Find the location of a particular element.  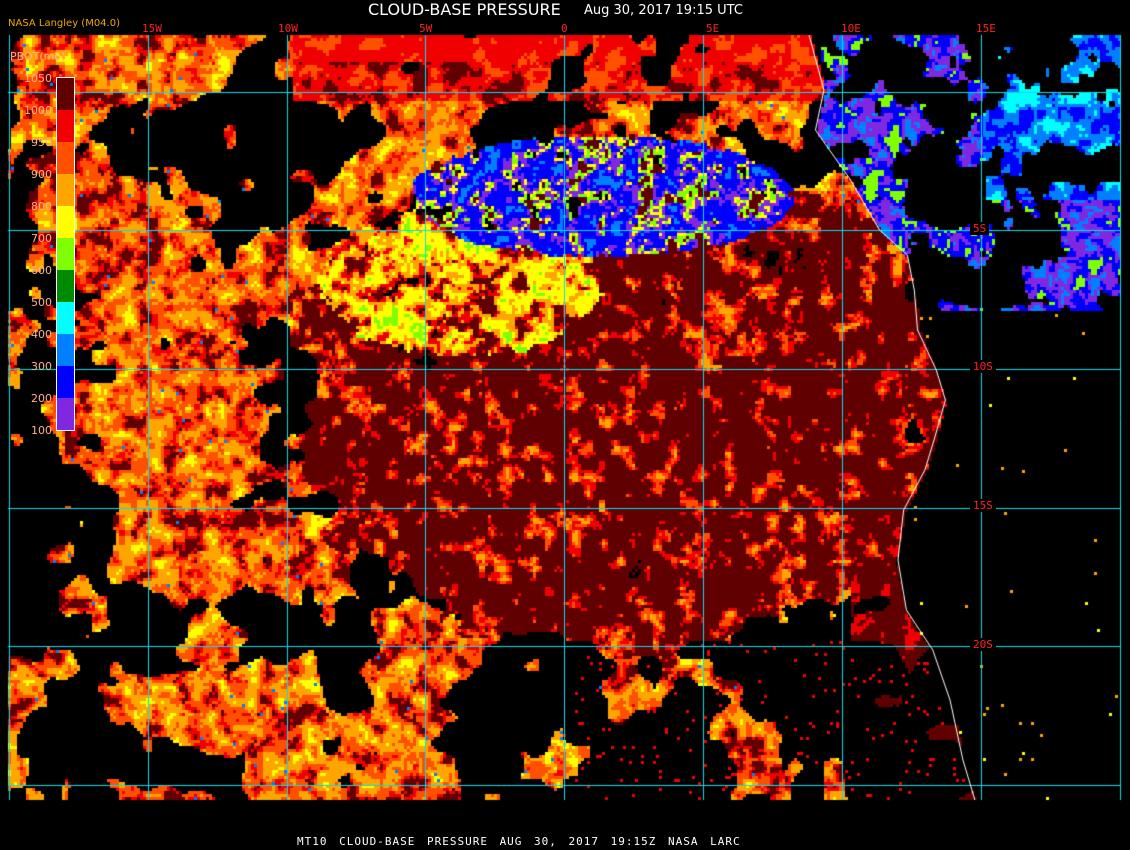

lat-label-20s: 20S is located at coordinates (983, 644).